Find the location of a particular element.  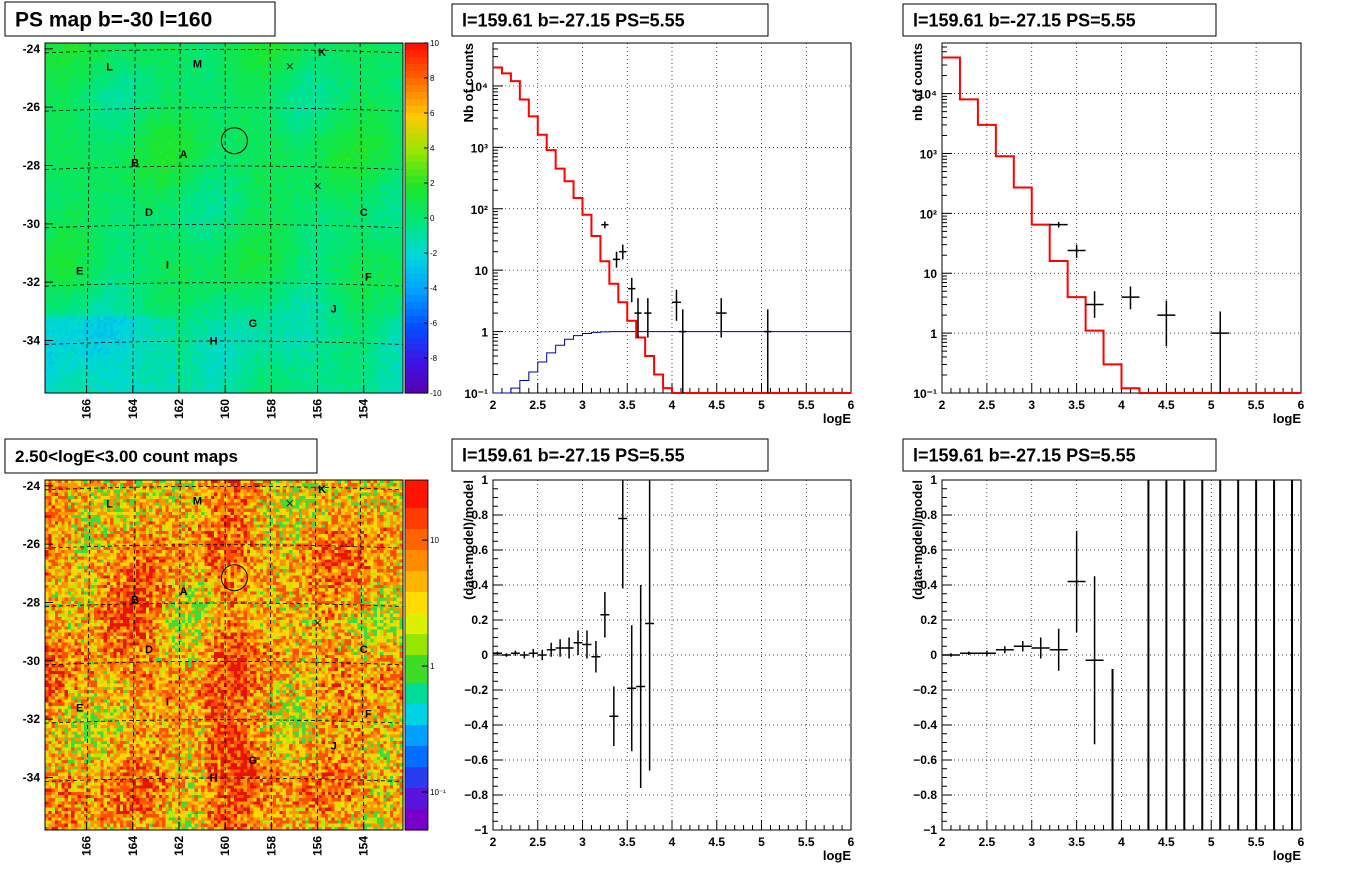

residual_fine-xtick-label-8: 6 is located at coordinates (851, 842).